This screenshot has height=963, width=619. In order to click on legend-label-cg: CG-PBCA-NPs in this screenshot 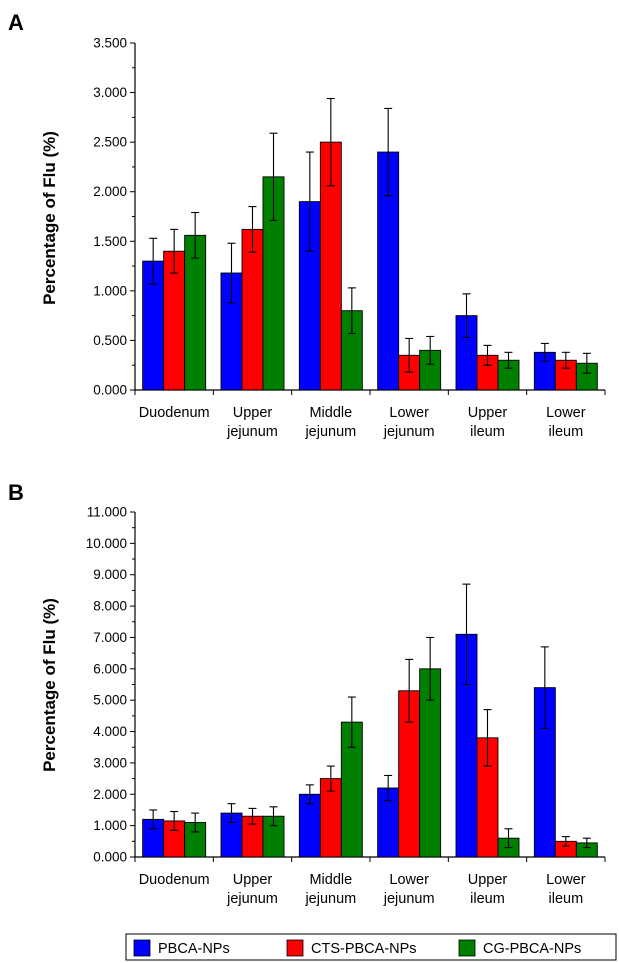, I will do `click(532, 949)`.